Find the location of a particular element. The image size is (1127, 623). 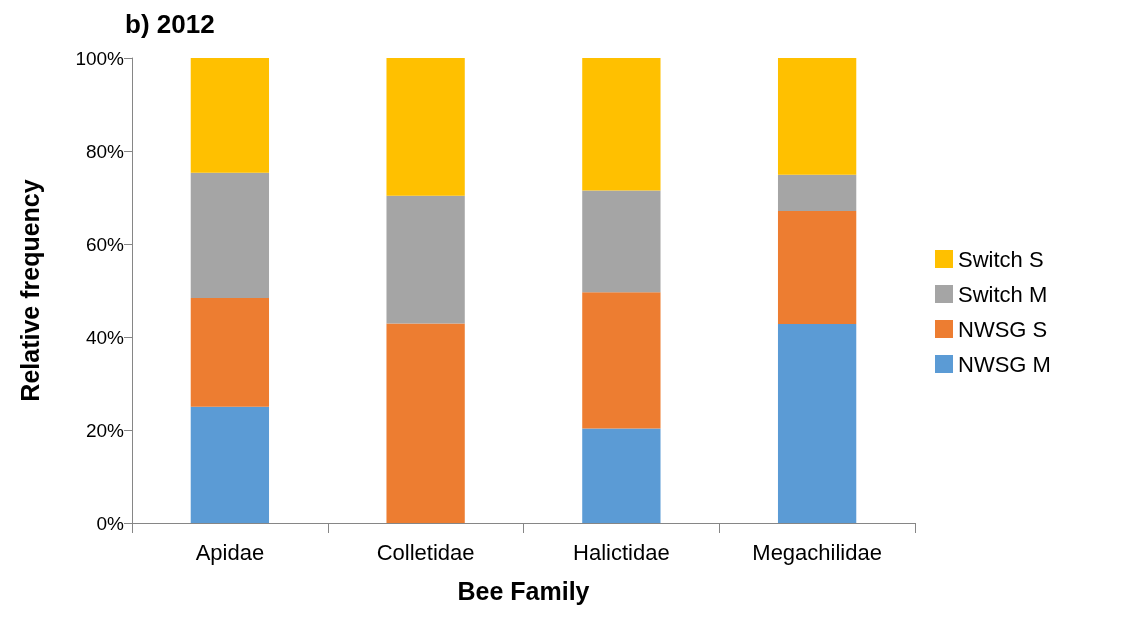

x-tick-label: Colletidae is located at coordinates (425, 552).